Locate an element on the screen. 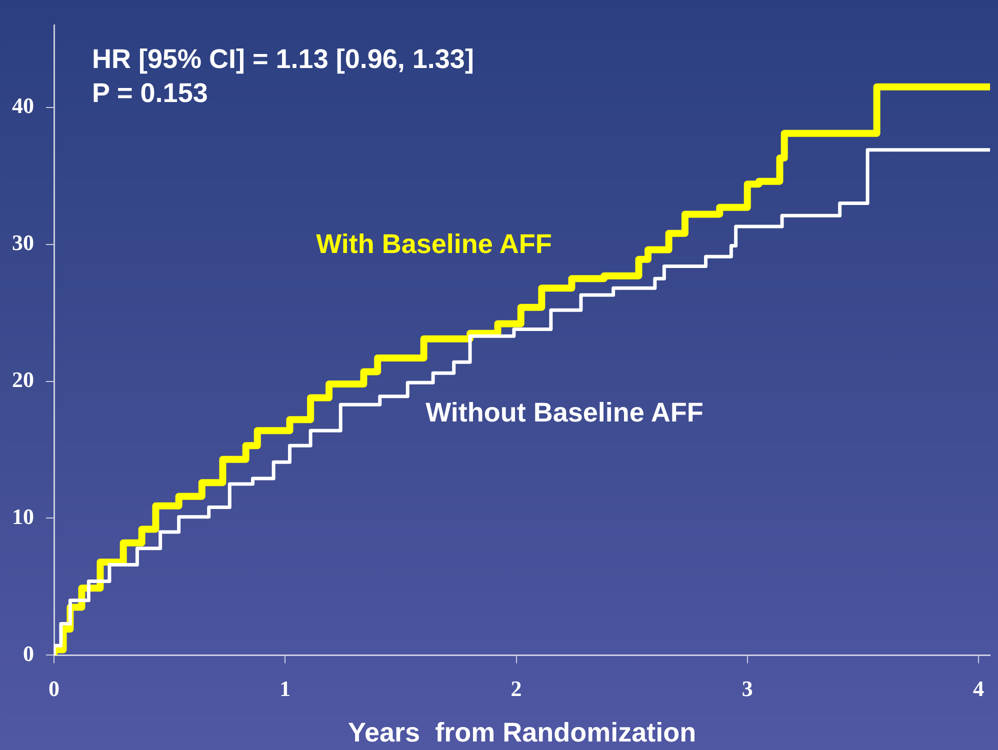  annotation: P = 0.153 is located at coordinates (150, 93).